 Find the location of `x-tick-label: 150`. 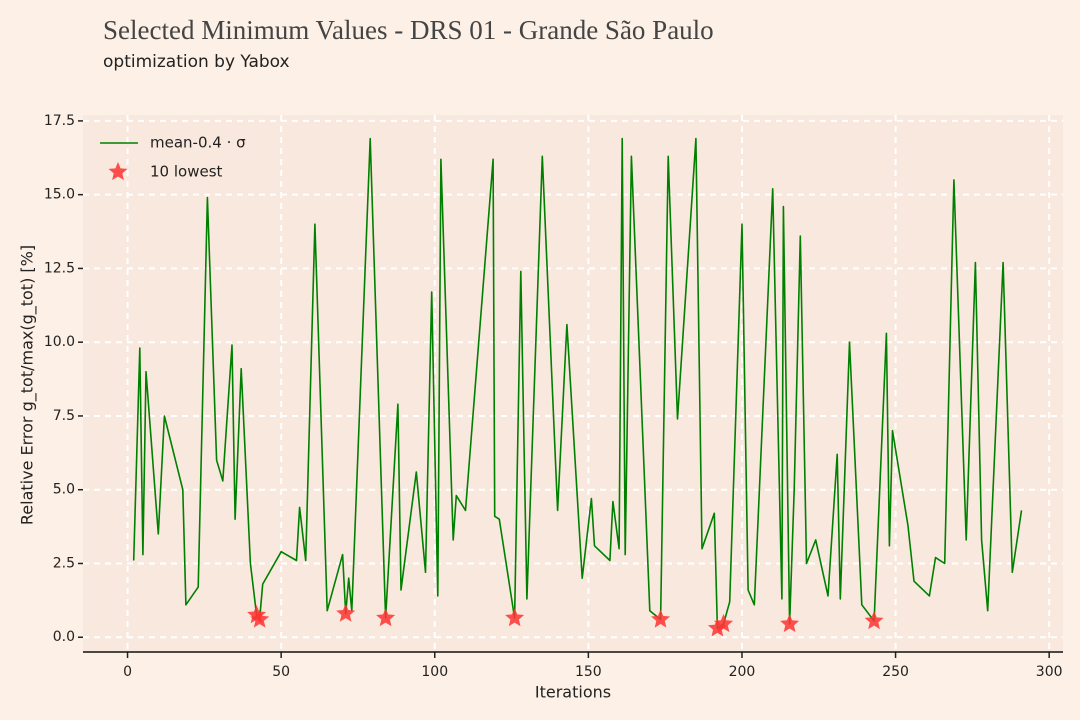

x-tick-label: 150 is located at coordinates (588, 672).